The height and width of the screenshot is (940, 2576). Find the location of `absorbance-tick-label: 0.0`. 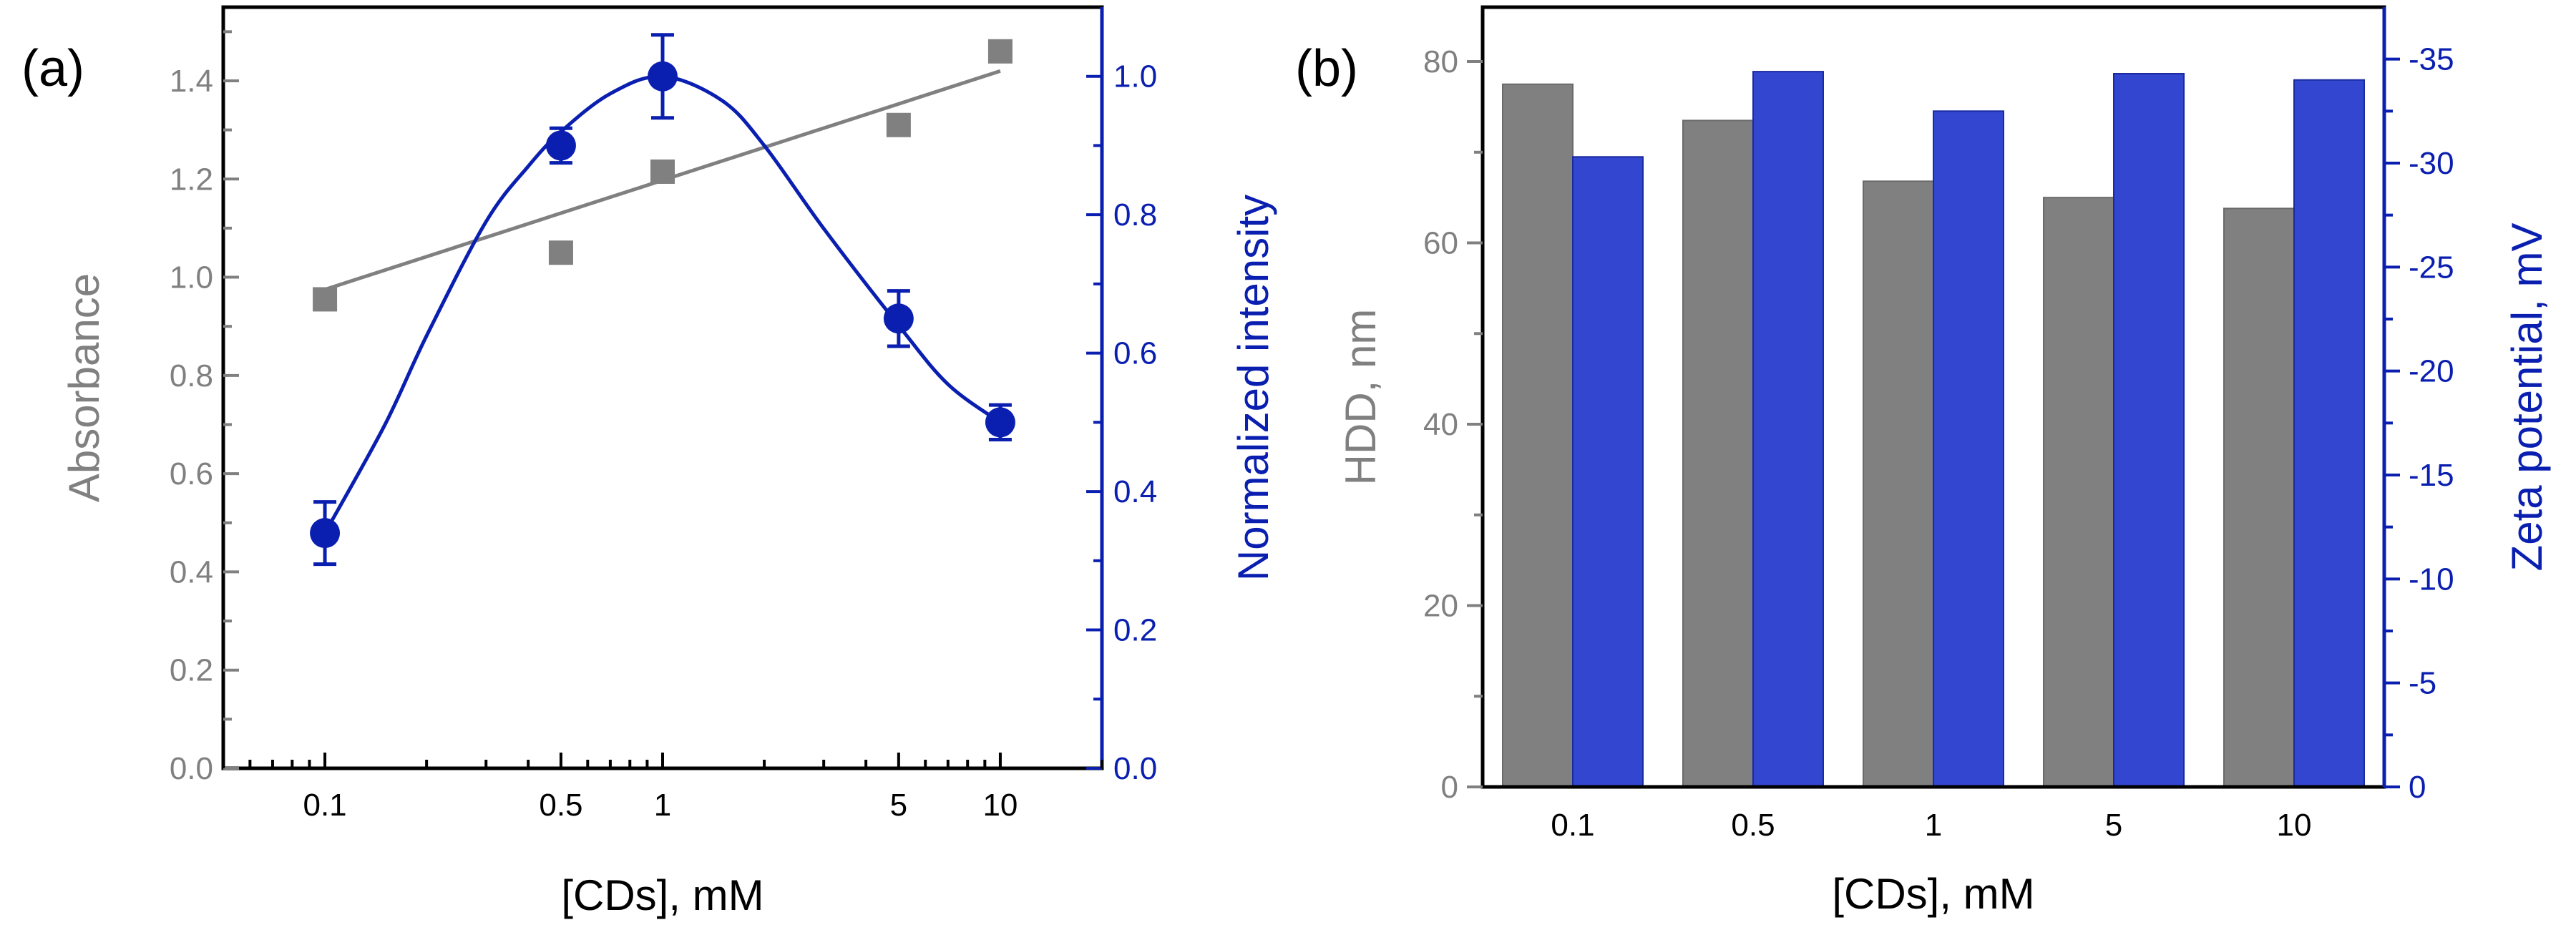

absorbance-tick-label: 0.0 is located at coordinates (191, 768).